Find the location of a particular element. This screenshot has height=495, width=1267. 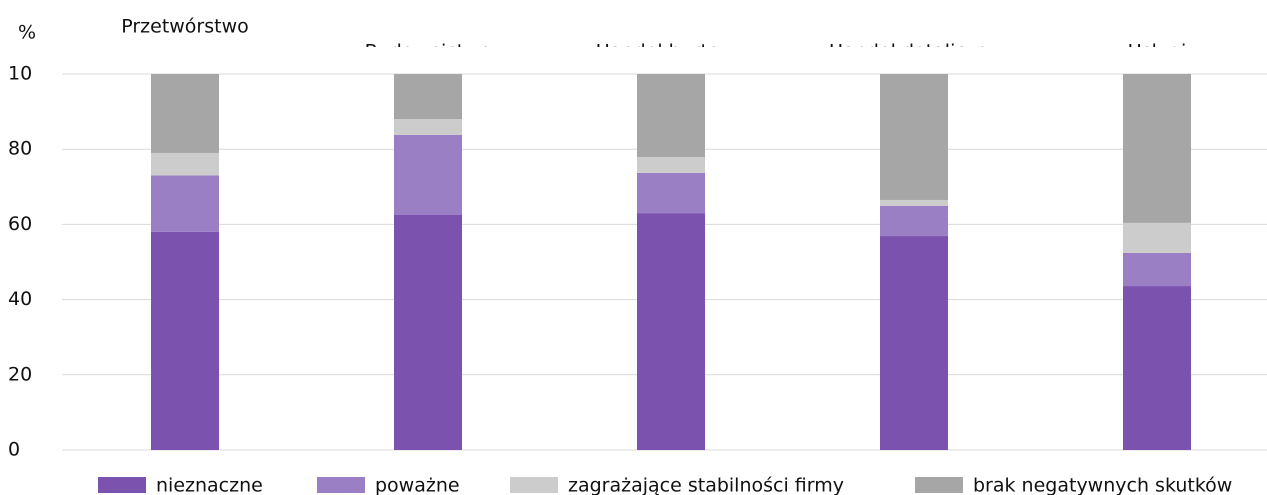

legend-label: brak negatywnych skutków is located at coordinates (1102, 485).